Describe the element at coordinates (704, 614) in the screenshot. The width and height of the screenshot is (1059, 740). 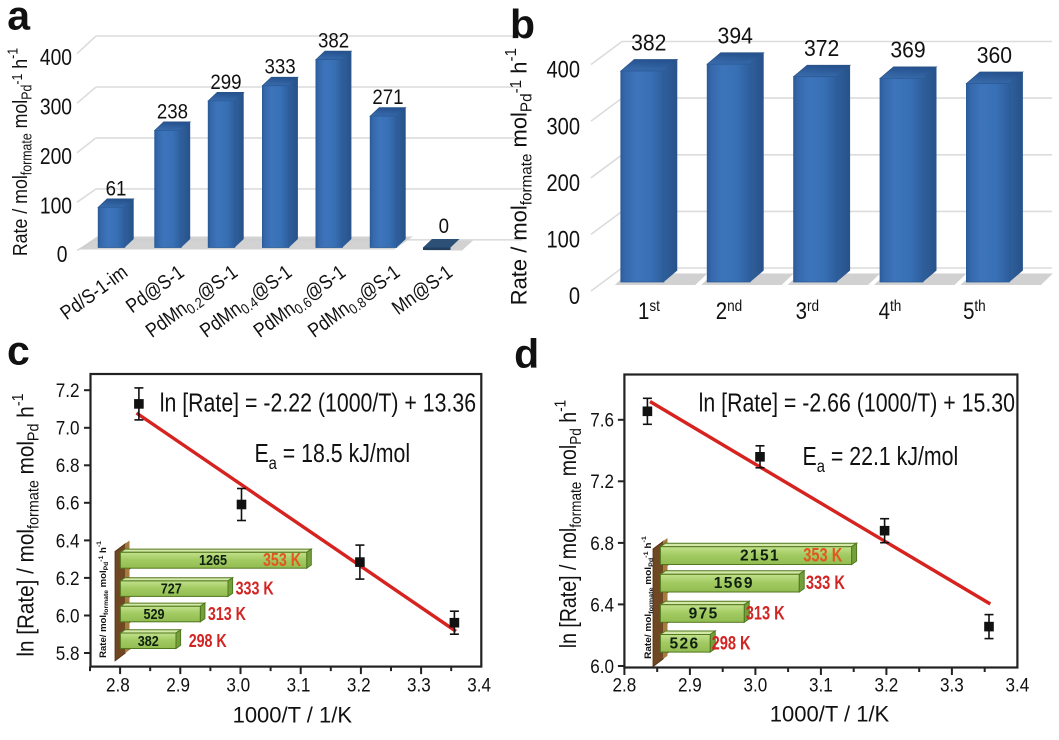
I see `svg-text: 975` at that location.